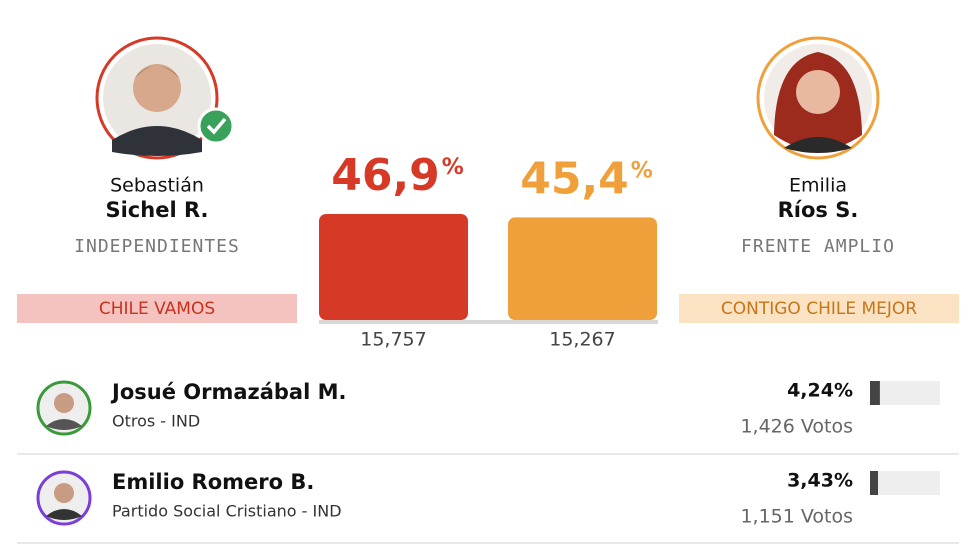 This screenshot has width=968, height=544. What do you see at coordinates (818, 210) in the screenshot?
I see `last-name: Ríos S.` at bounding box center [818, 210].